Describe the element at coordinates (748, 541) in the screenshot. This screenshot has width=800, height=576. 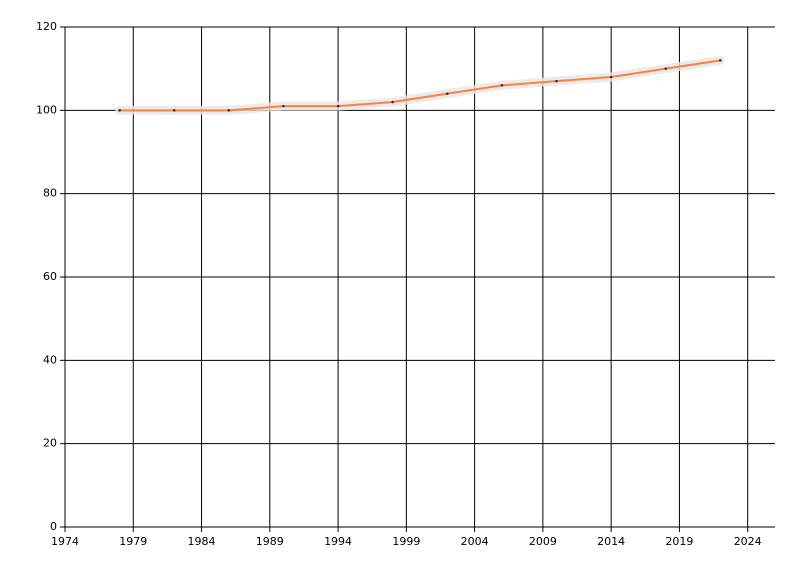
I see `x-tick-label: 2024` at that location.